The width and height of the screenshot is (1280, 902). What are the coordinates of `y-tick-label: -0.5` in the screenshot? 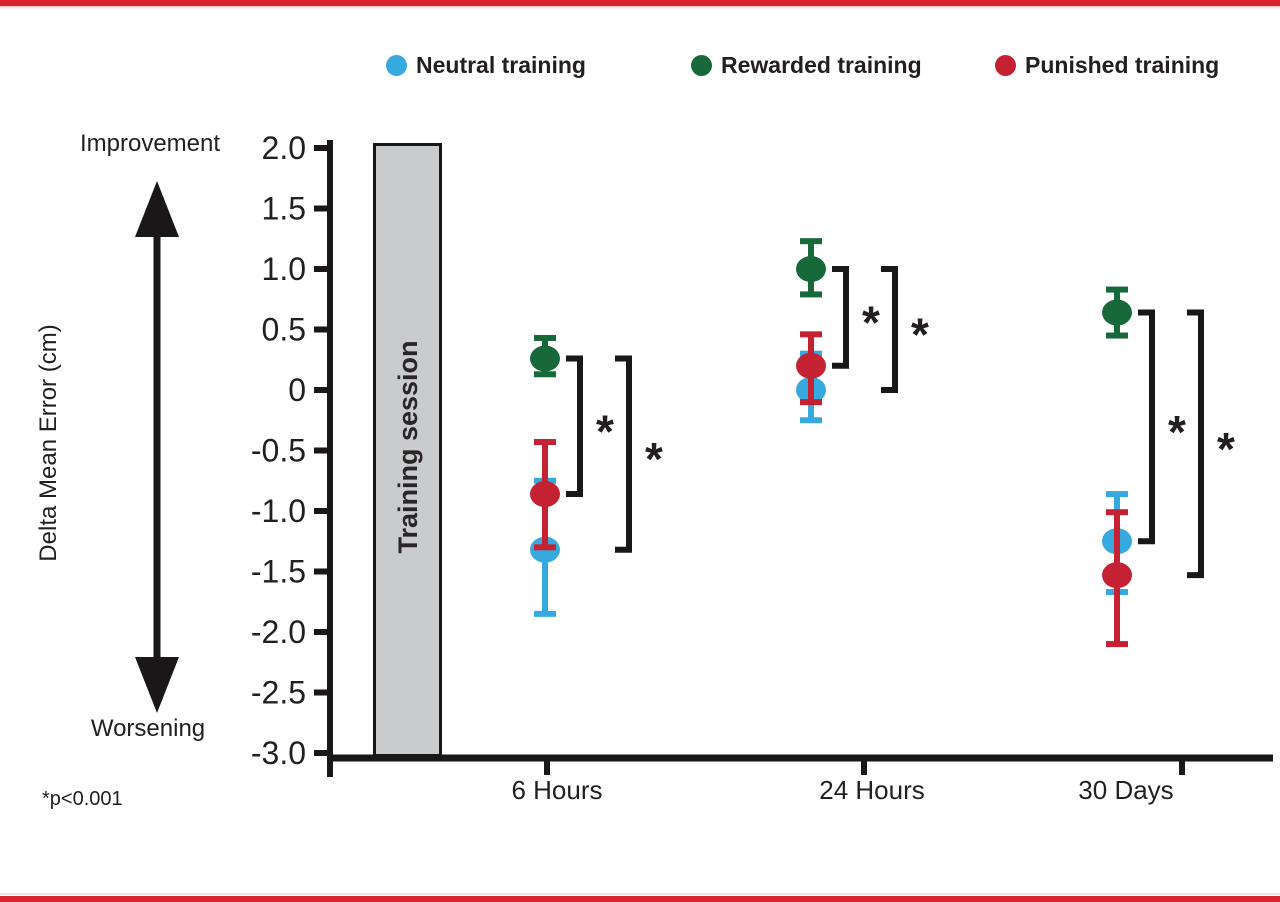 It's located at (278, 451).